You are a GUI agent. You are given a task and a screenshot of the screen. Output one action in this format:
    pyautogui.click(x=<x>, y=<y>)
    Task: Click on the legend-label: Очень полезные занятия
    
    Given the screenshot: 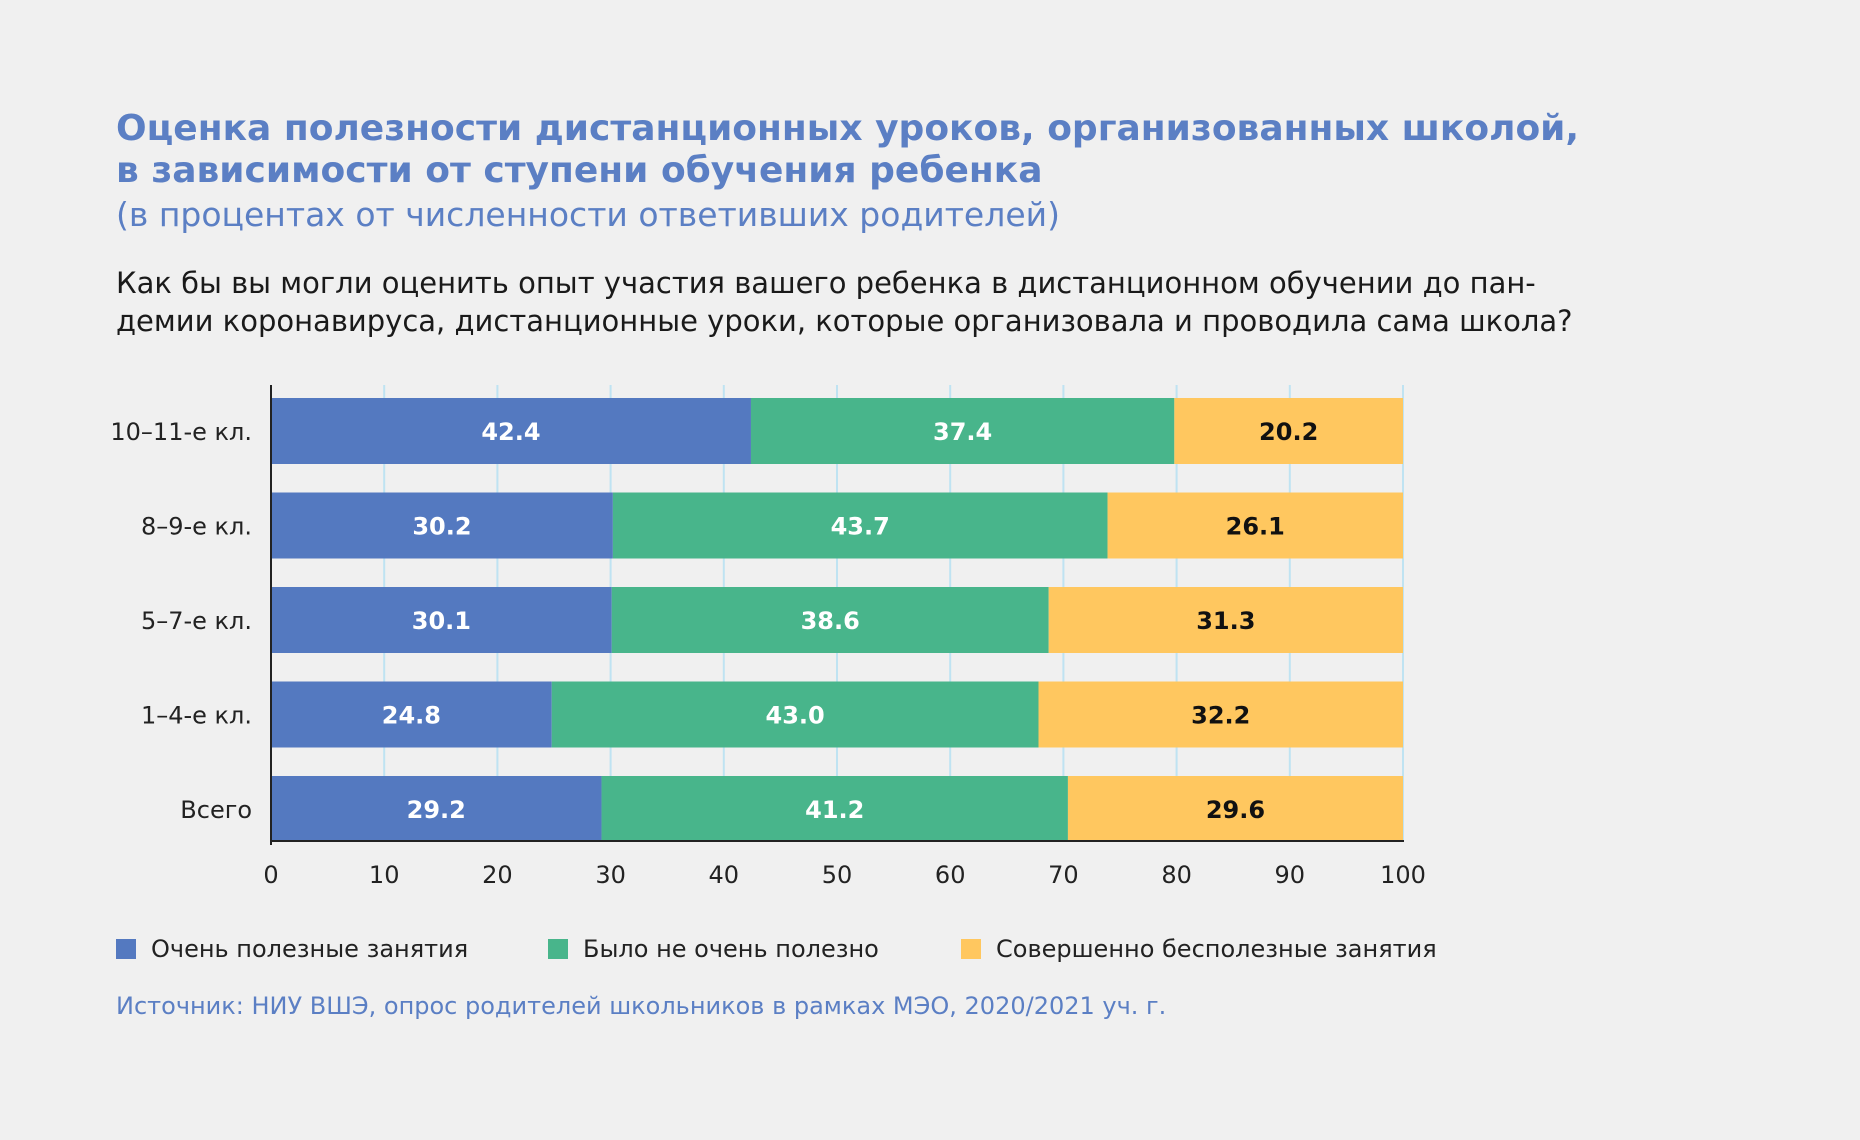 What is the action you would take?
    pyautogui.click(x=310, y=949)
    